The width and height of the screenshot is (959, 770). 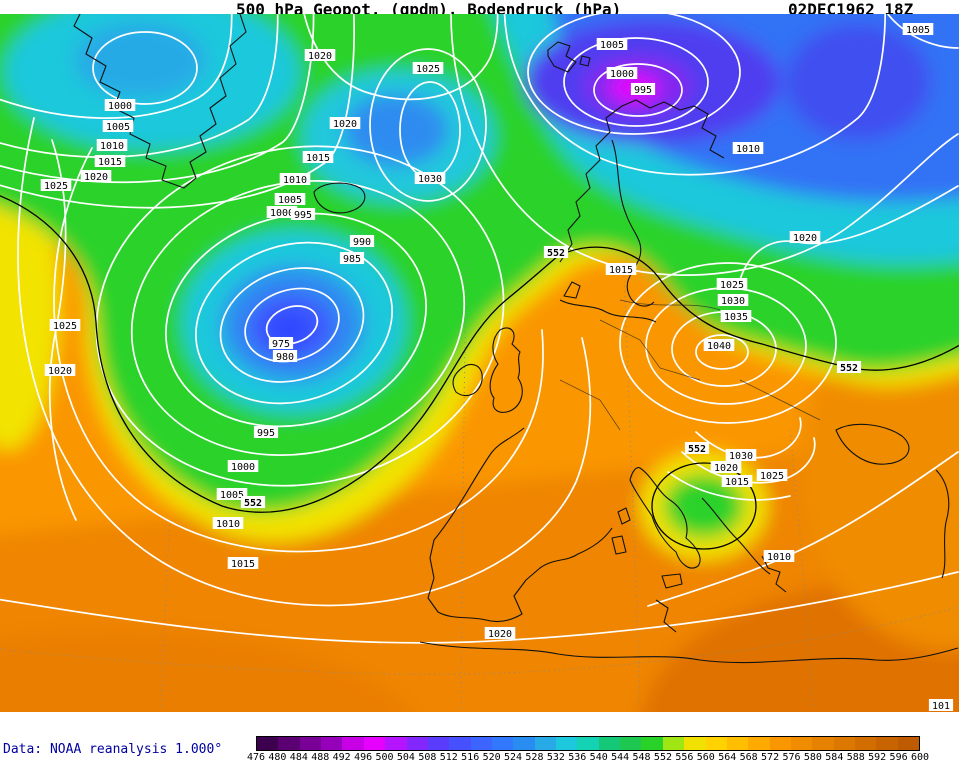 What do you see at coordinates (748, 757) in the screenshot?
I see `legend-tick-label: 568` at bounding box center [748, 757].